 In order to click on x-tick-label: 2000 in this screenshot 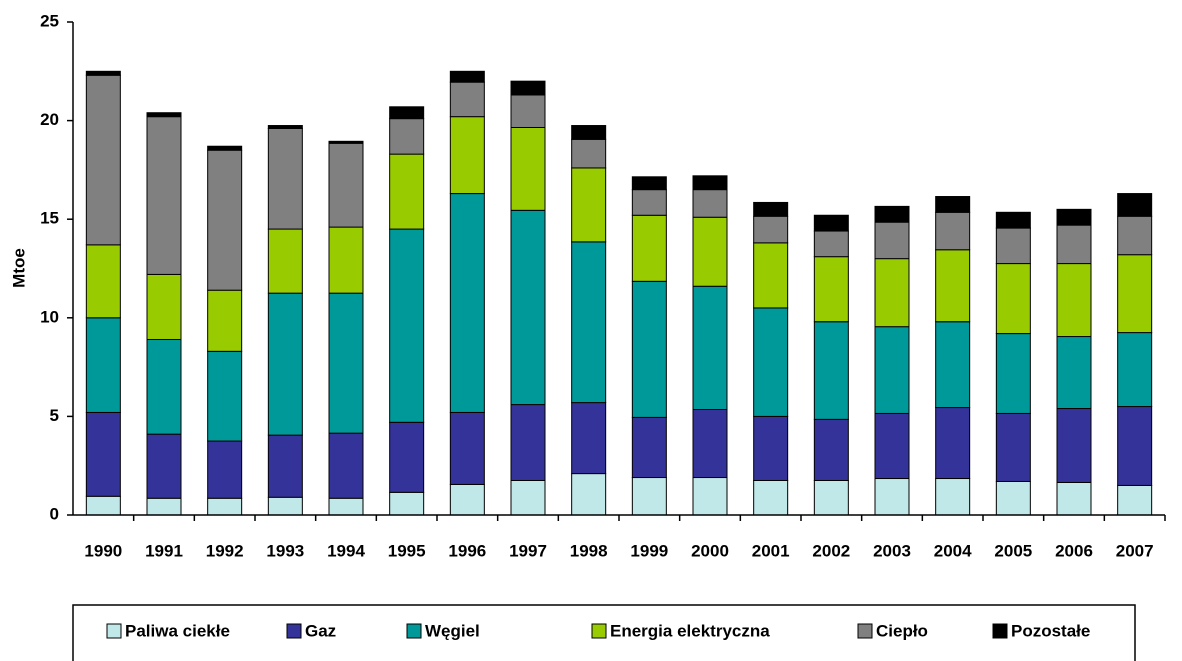, I will do `click(710, 550)`.